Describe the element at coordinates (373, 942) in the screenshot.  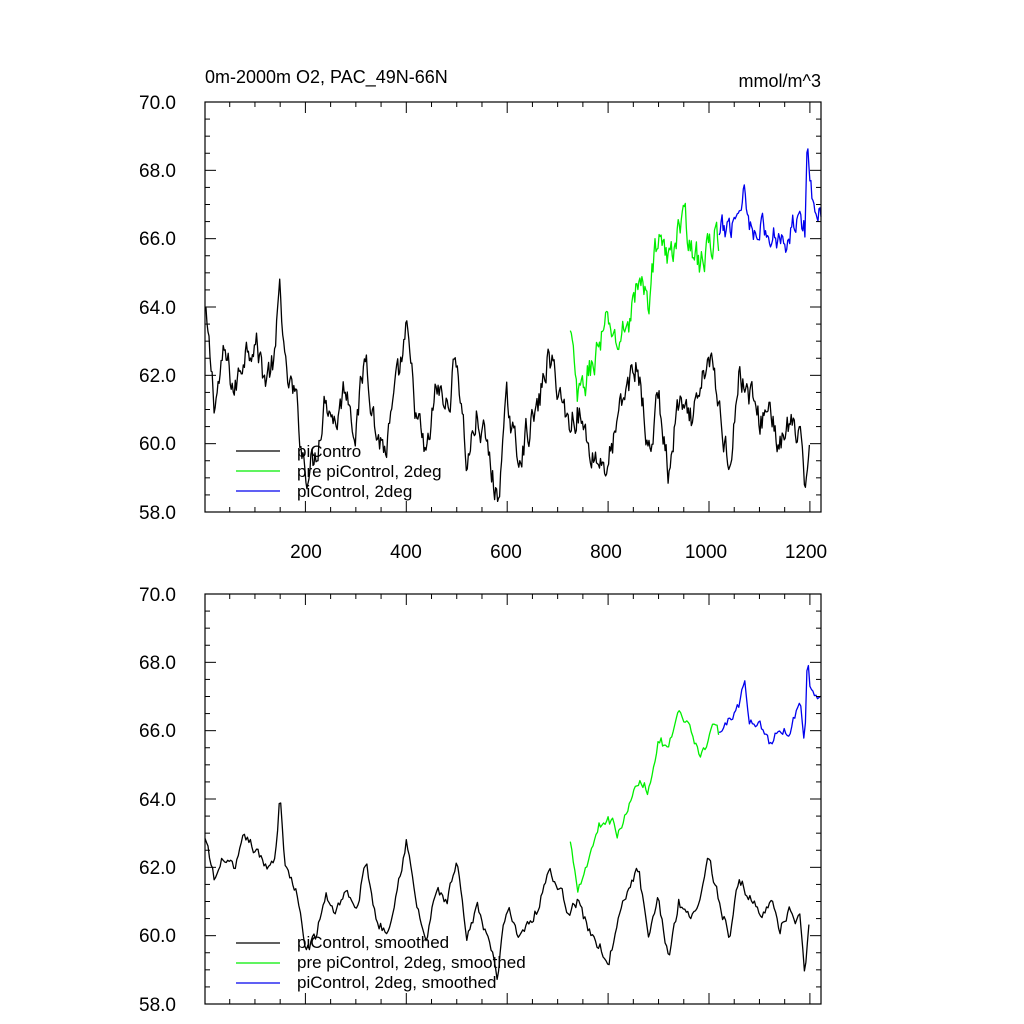
I see `bottom-legend-label-picontrol-smoothed: piControl, smoothed` at that location.